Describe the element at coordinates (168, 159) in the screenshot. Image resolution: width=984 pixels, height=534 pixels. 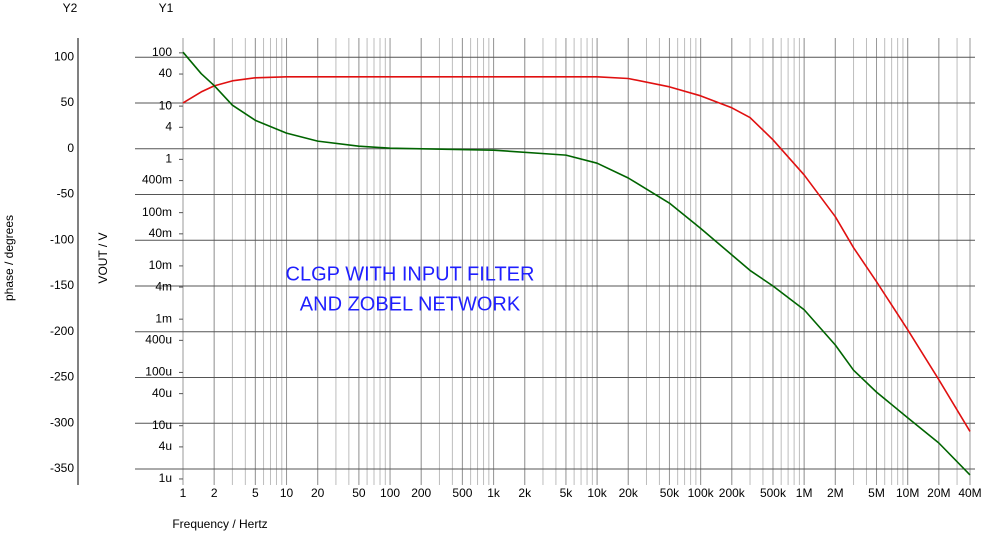
I see `y-tick-label: 1` at that location.